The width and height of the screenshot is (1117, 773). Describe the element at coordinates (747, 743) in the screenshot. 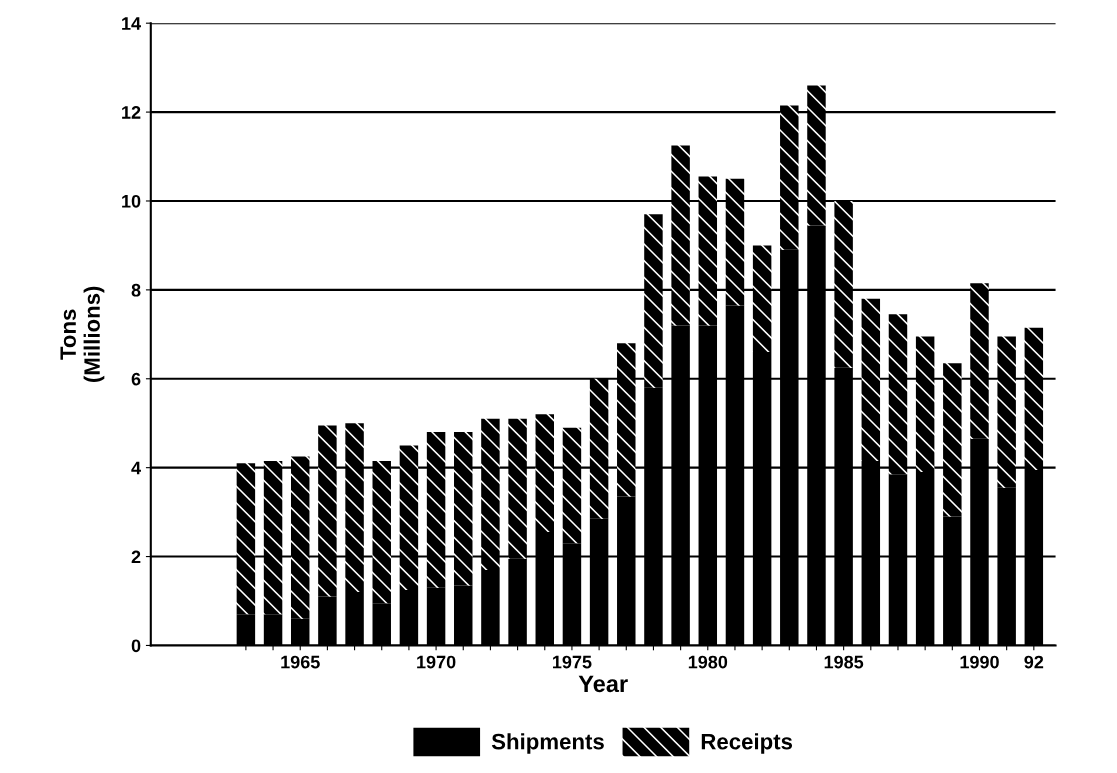

I see `legend-label: Receipts` at that location.